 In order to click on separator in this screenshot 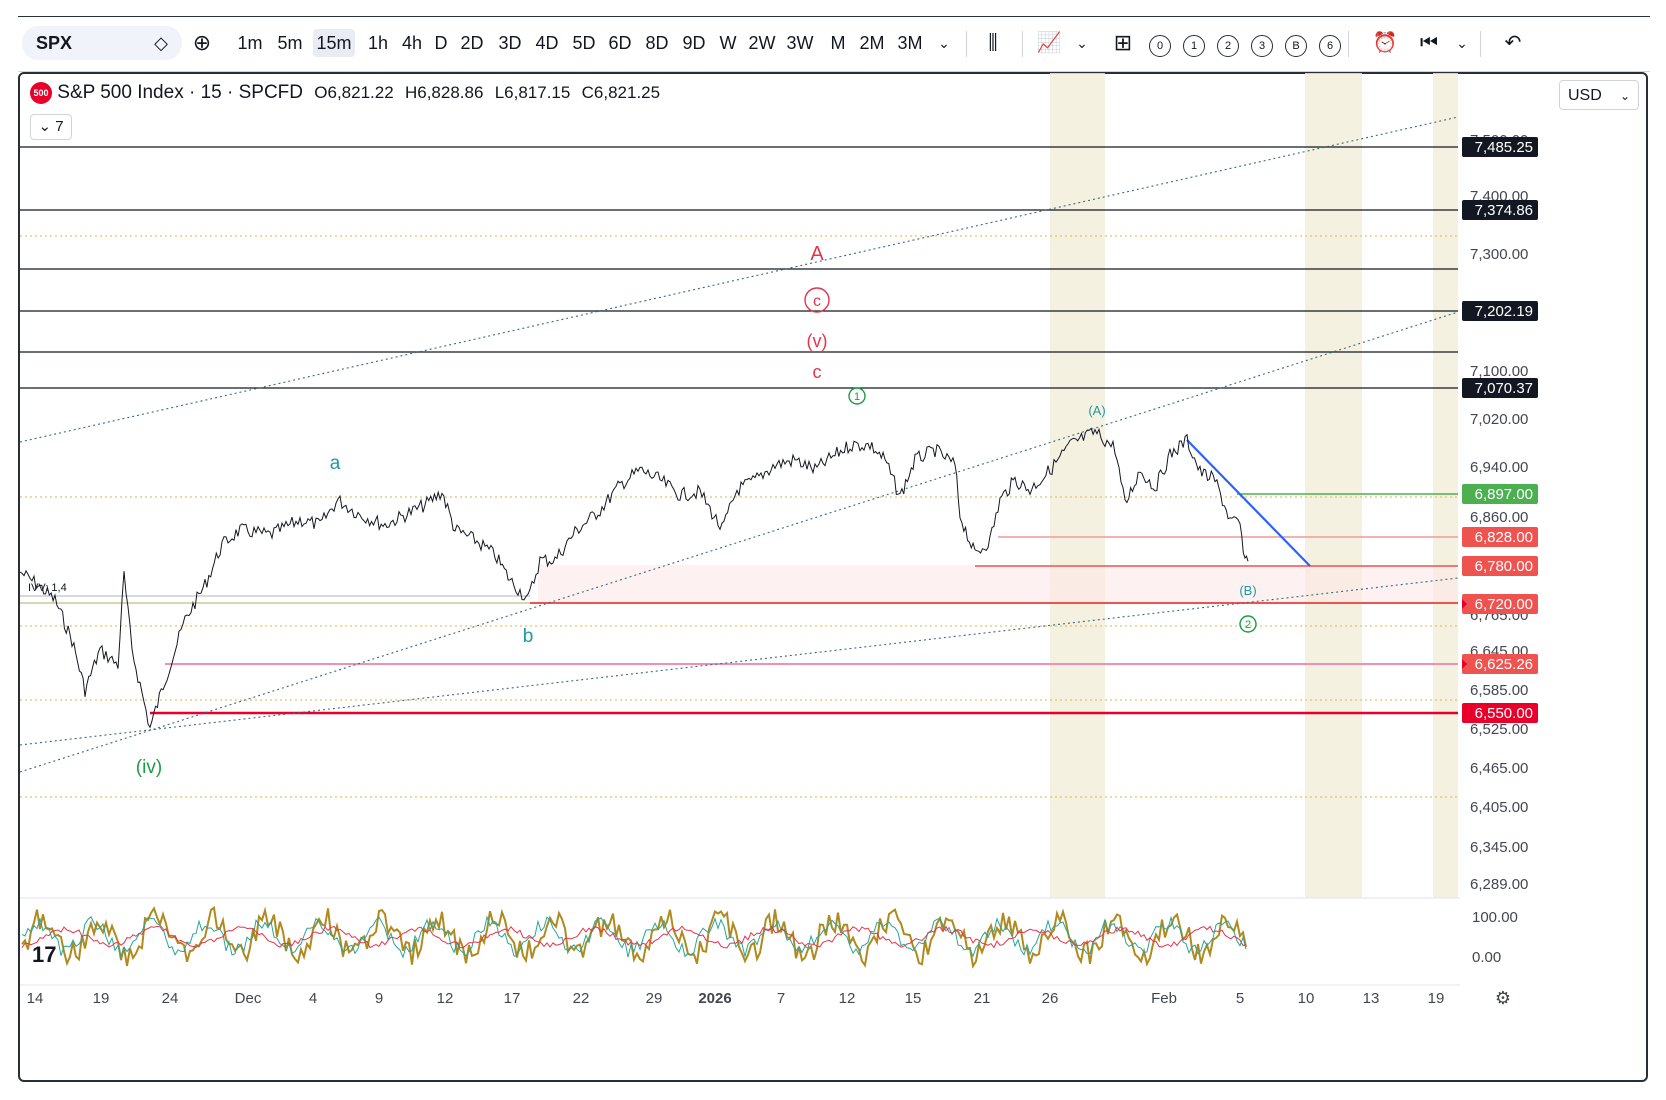, I will do `click(1480, 44)`.